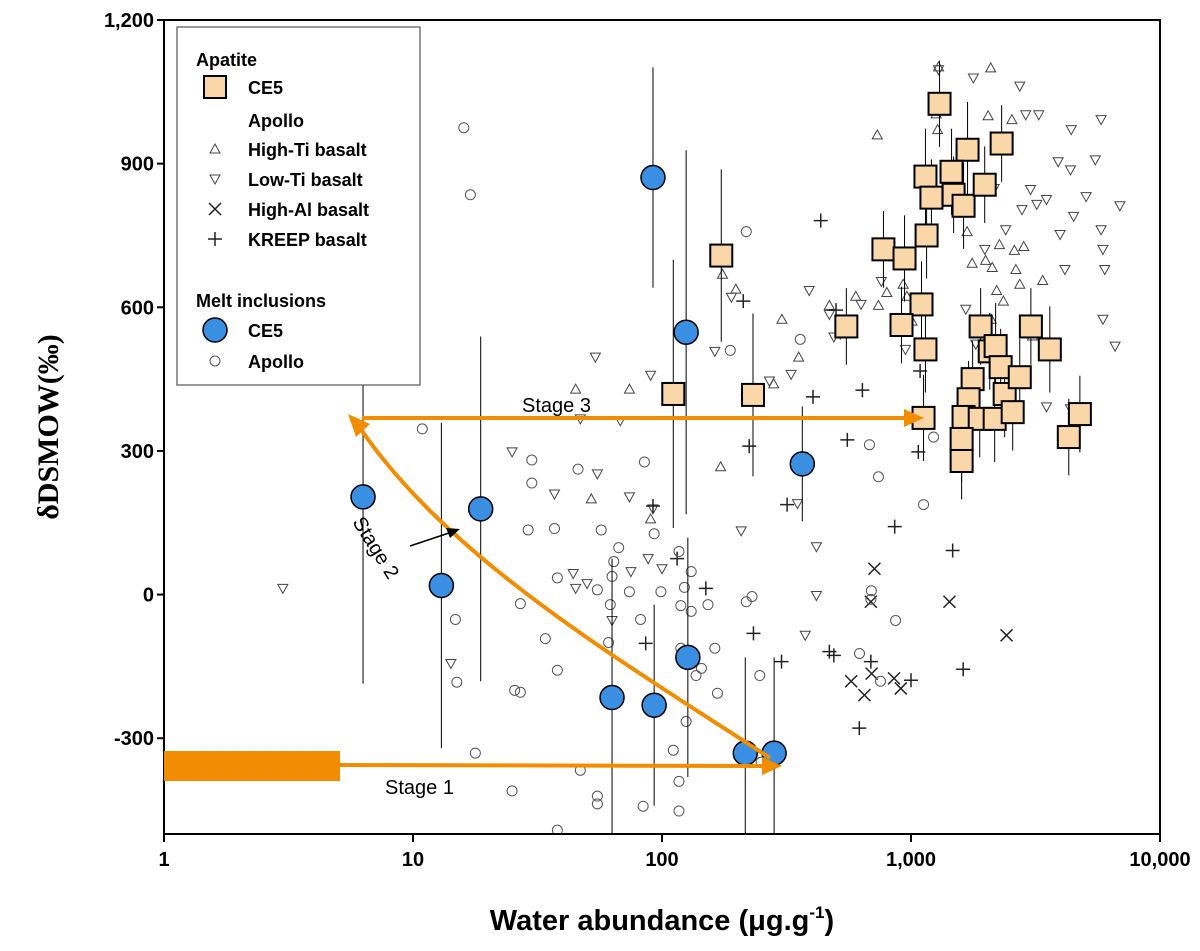  I want to click on stage3-head, so click(914, 418).